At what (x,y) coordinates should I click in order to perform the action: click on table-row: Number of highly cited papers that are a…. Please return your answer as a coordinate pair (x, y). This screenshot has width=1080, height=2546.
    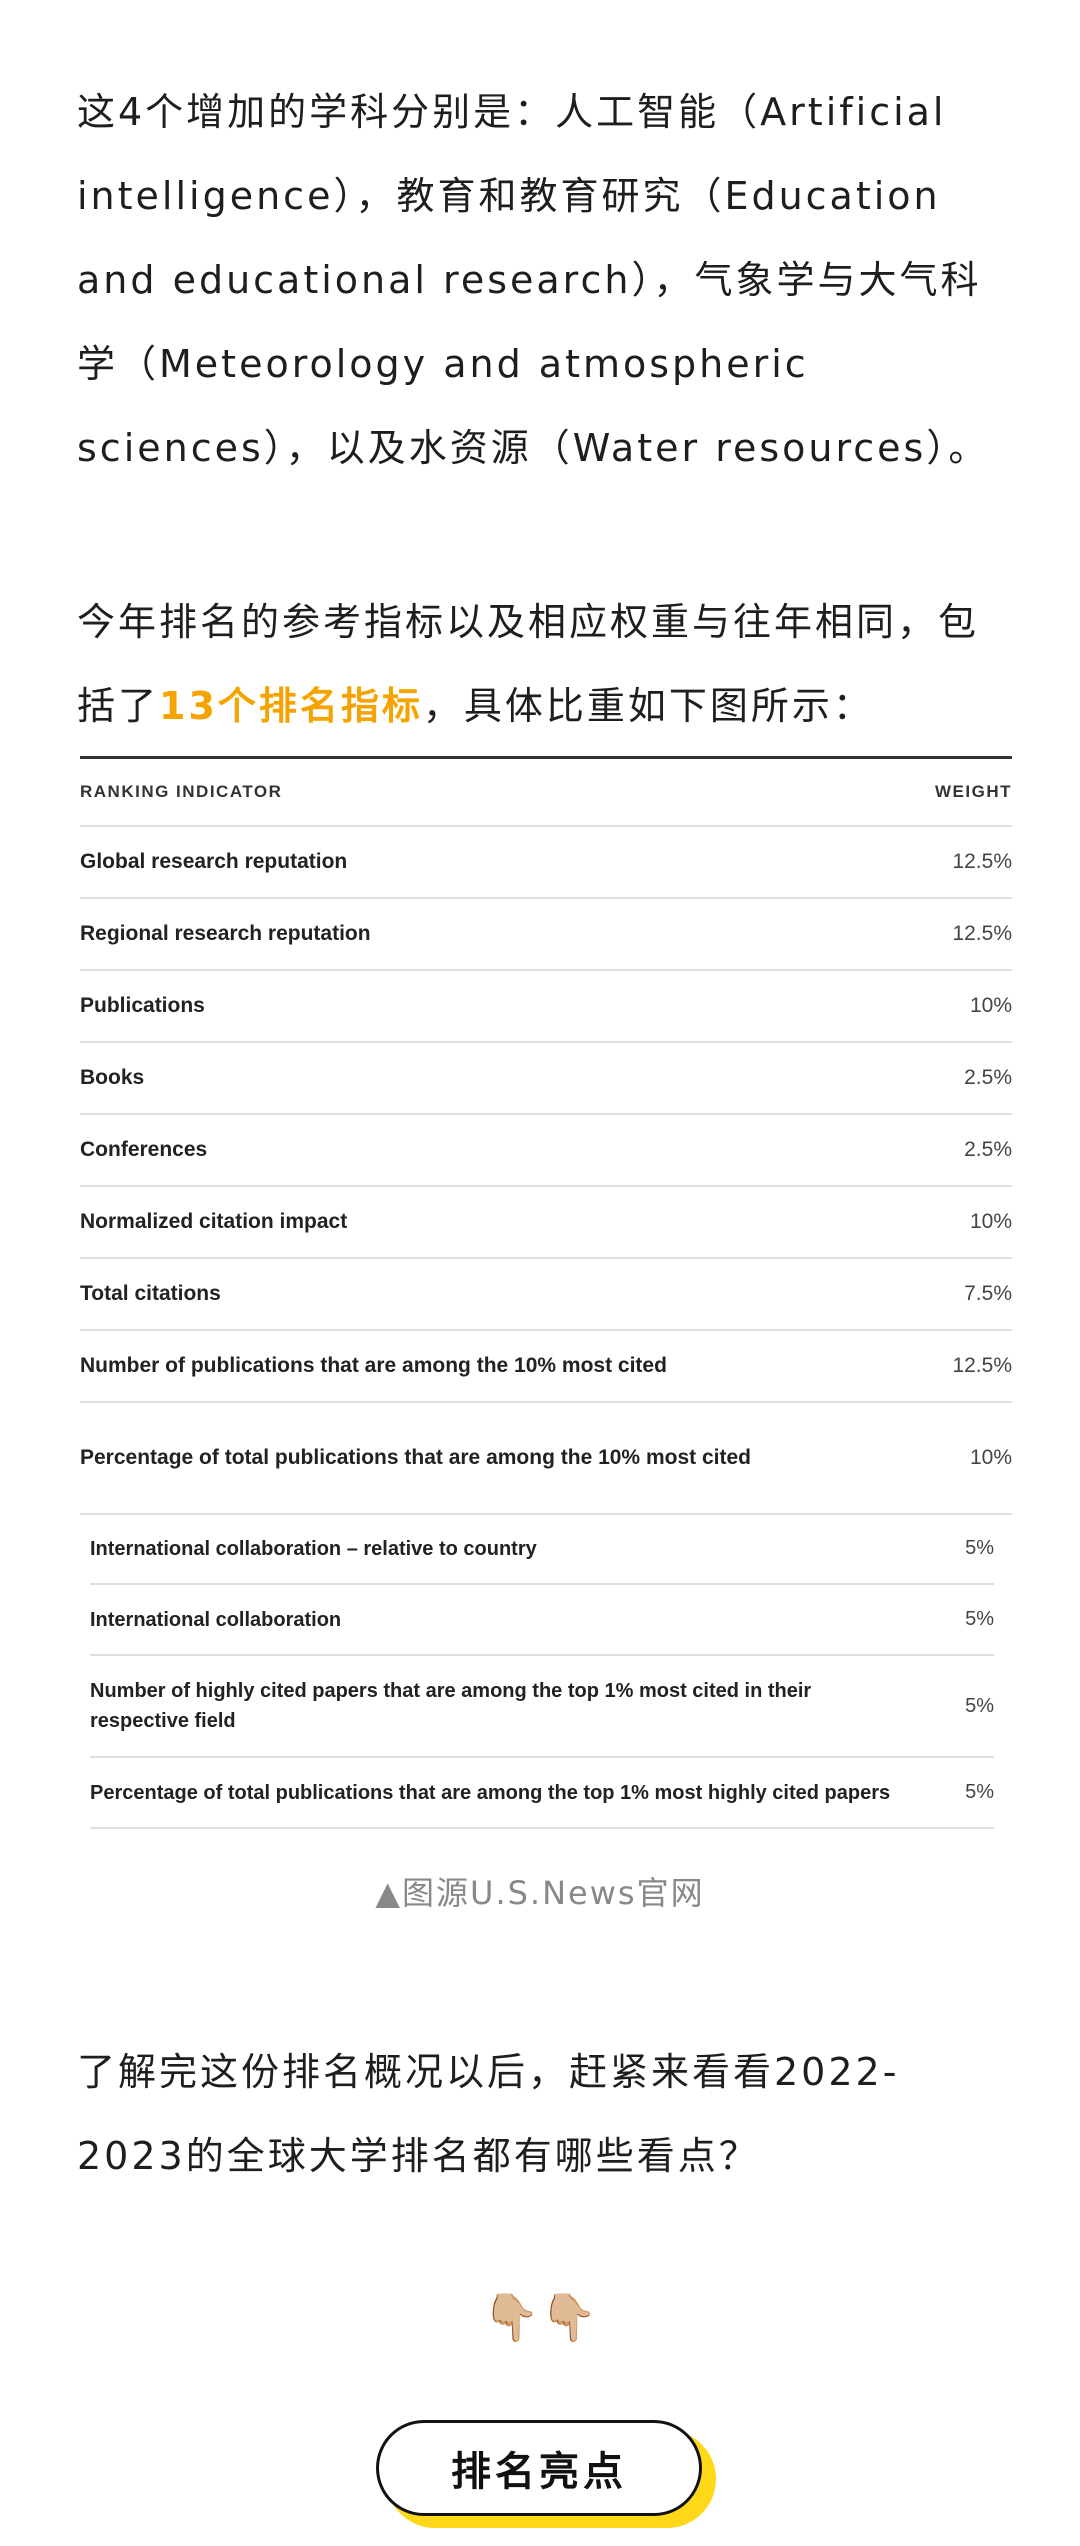
    Looking at the image, I should click on (542, 1707).